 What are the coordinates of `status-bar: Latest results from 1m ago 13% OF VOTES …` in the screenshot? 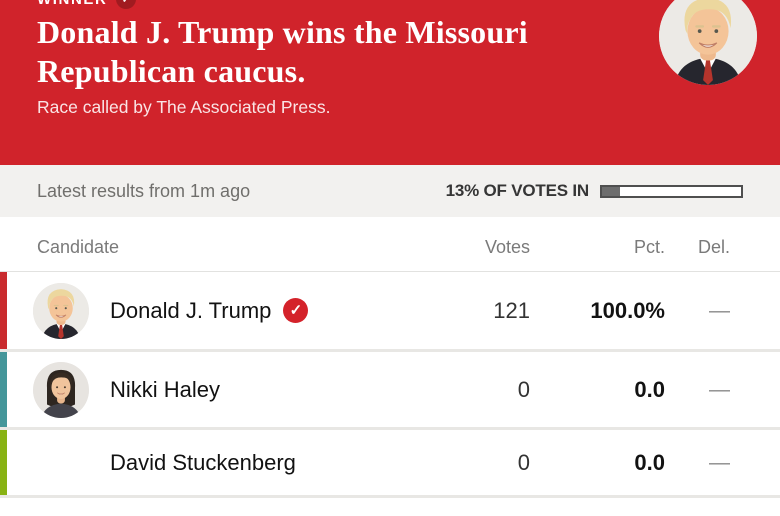 It's located at (390, 191).